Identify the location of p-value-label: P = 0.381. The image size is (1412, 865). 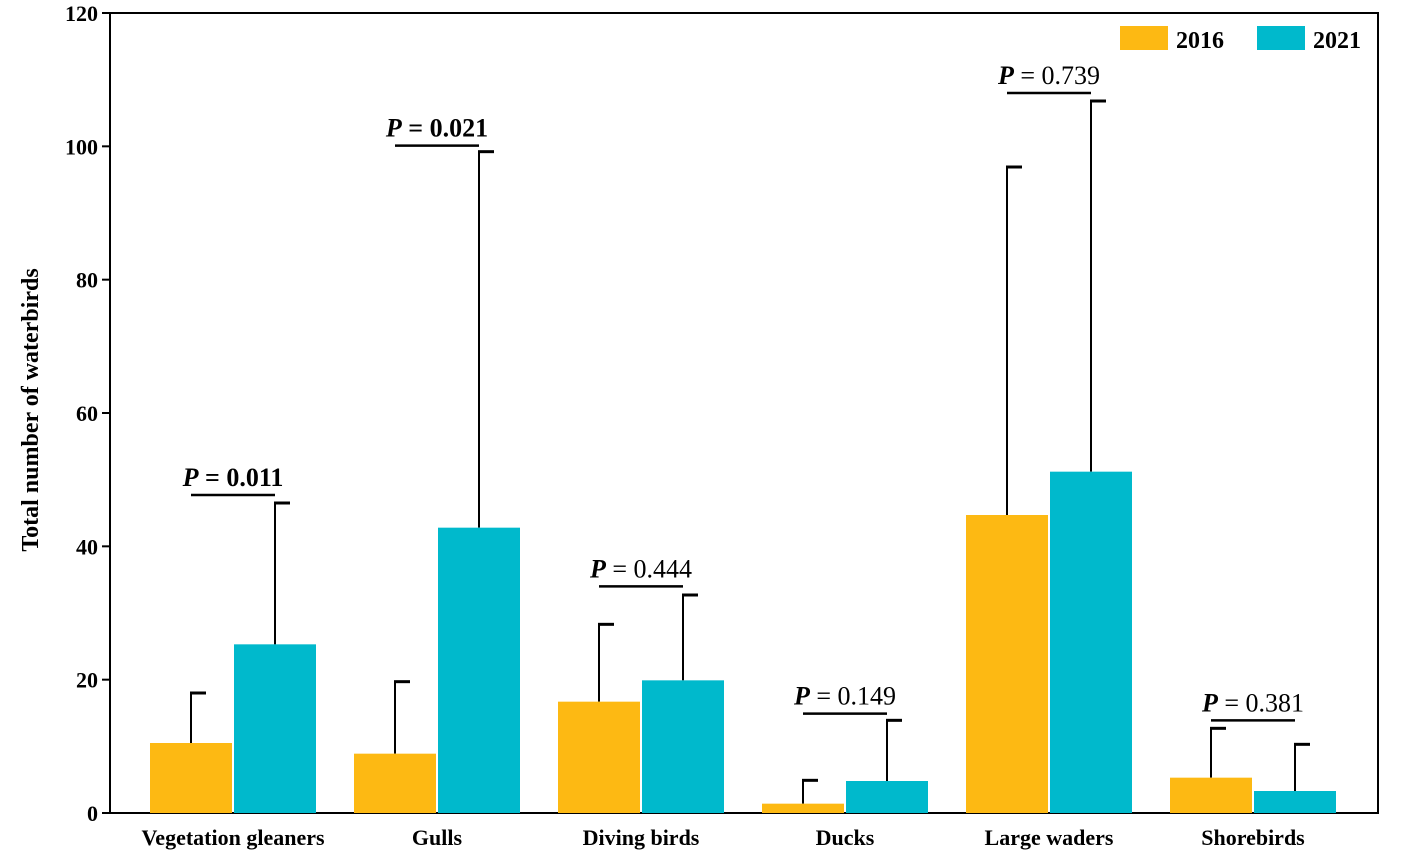
(1252, 702).